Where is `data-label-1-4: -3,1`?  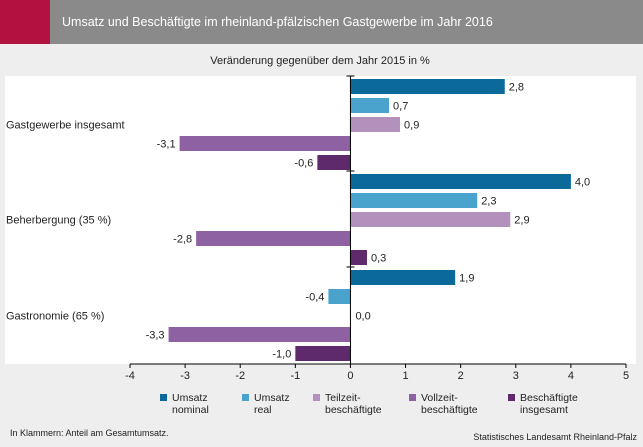
data-label-1-4: -3,1 is located at coordinates (166, 145).